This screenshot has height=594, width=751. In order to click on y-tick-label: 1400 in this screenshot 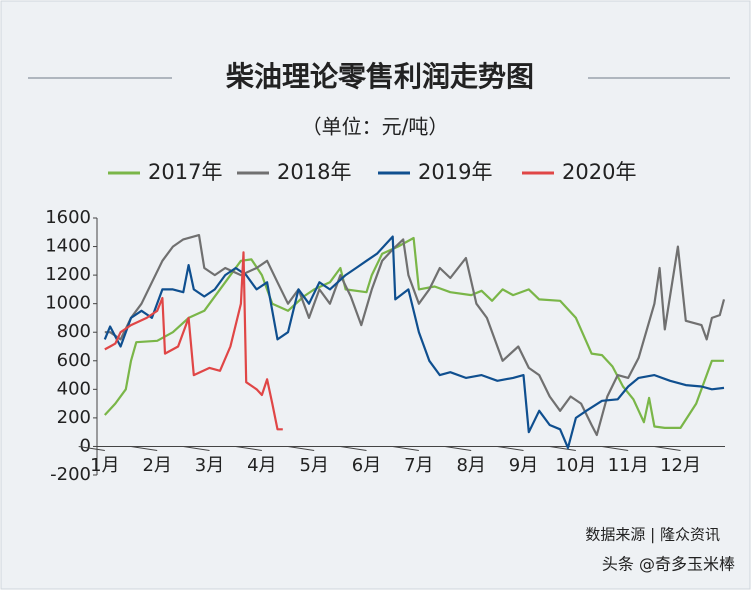, I will do `click(68, 246)`.